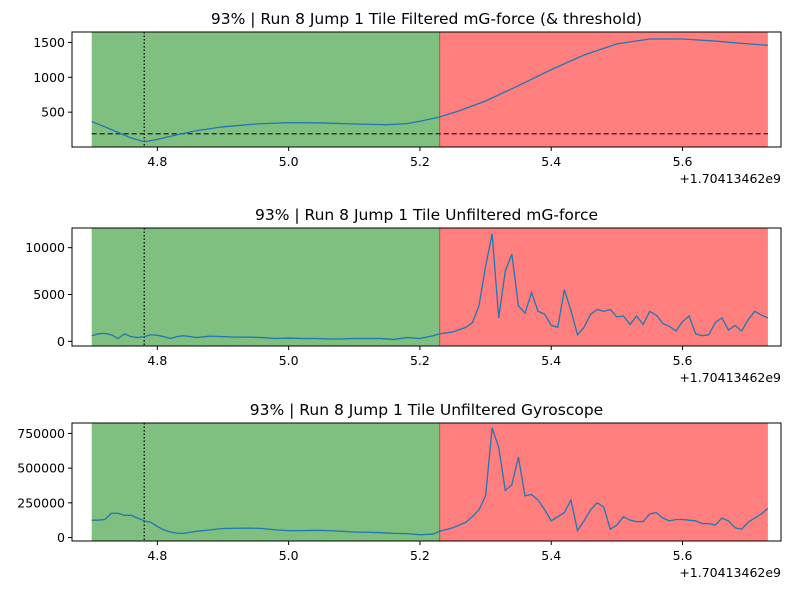 The width and height of the screenshot is (789, 590). Describe the element at coordinates (49, 294) in the screenshot. I see `y-tick-label: 5000` at that location.